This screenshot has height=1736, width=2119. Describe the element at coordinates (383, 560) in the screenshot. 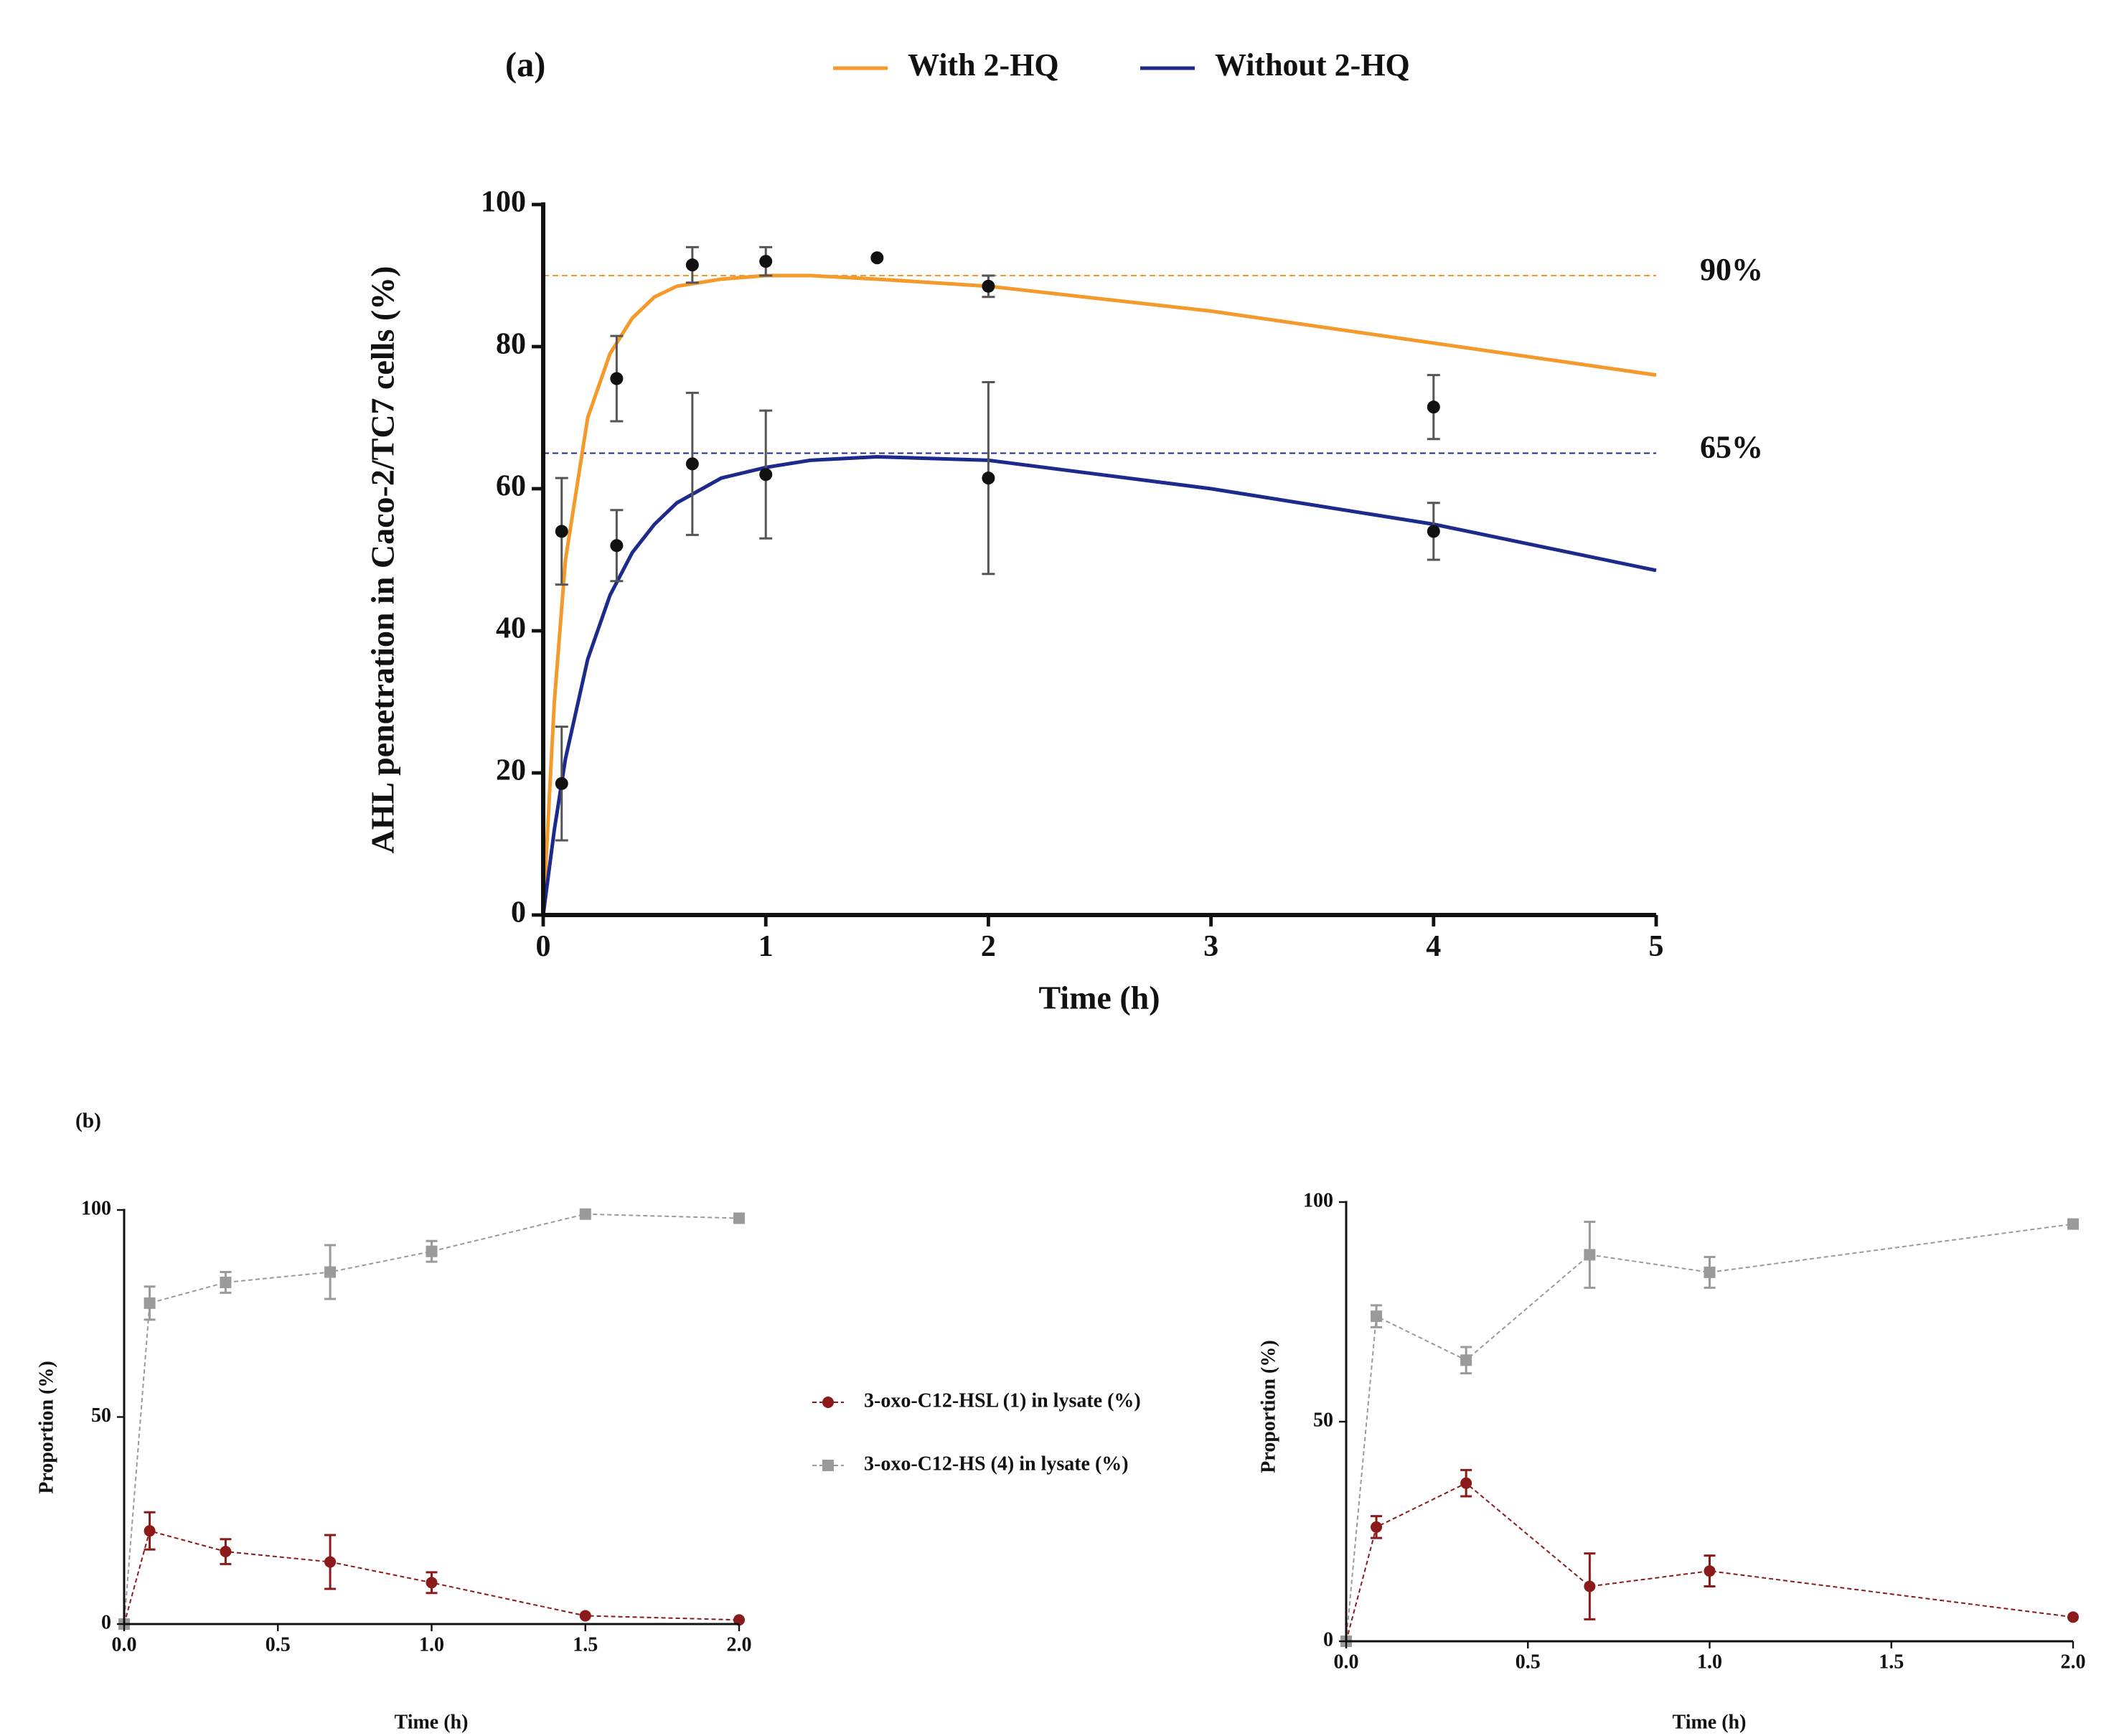

I see `y-axis-label: AHL penetration in Caco-2/TC7 cells (%)` at that location.